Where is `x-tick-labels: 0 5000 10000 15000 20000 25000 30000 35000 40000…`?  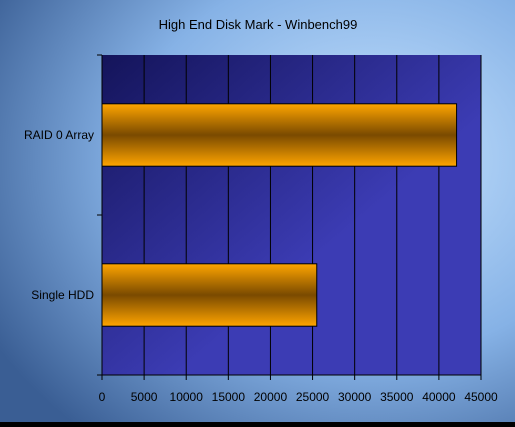
x-tick-labels: 0 5000 10000 15000 20000 25000 30000 35000 40000… is located at coordinates (298, 397).